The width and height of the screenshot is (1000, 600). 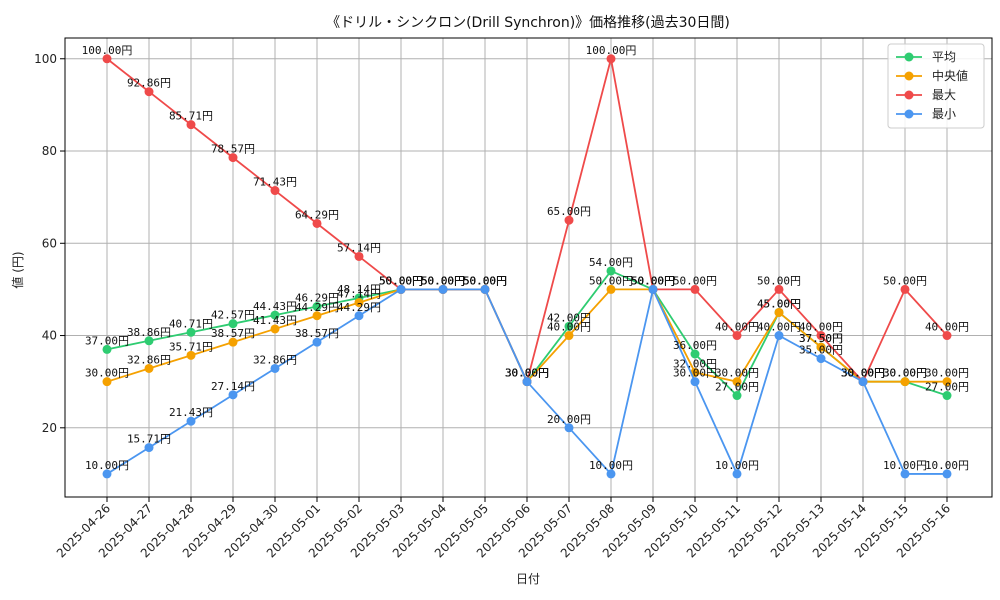 I want to click on data-label: 38.57円, so click(x=233, y=333).